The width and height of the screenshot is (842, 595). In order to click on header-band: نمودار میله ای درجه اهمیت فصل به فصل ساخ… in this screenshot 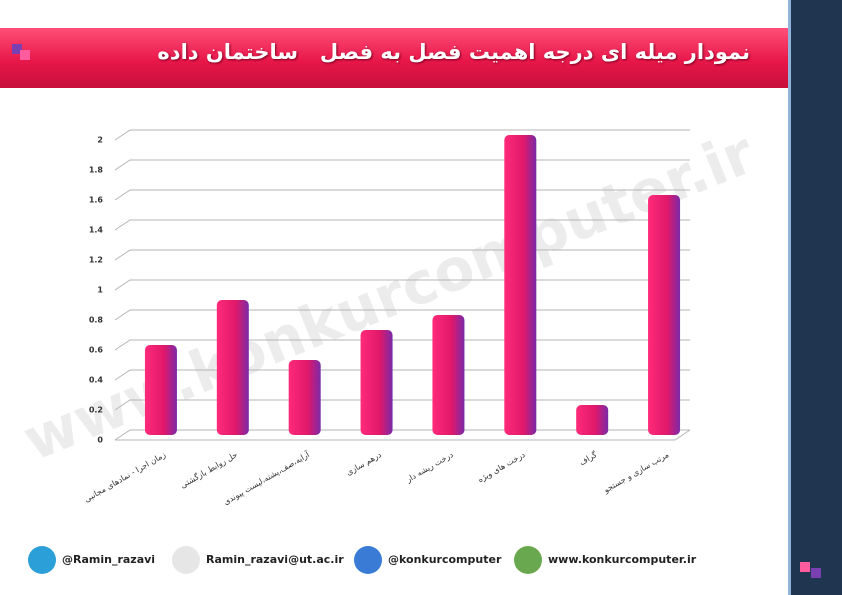, I will do `click(395, 58)`.